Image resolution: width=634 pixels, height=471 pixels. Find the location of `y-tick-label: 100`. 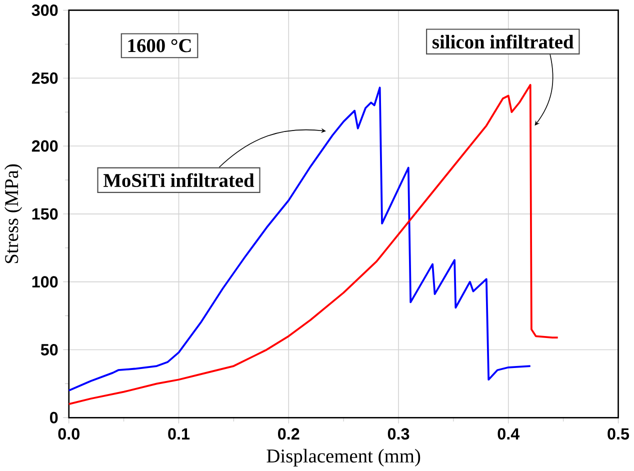

y-tick-label: 100 is located at coordinates (45, 282).